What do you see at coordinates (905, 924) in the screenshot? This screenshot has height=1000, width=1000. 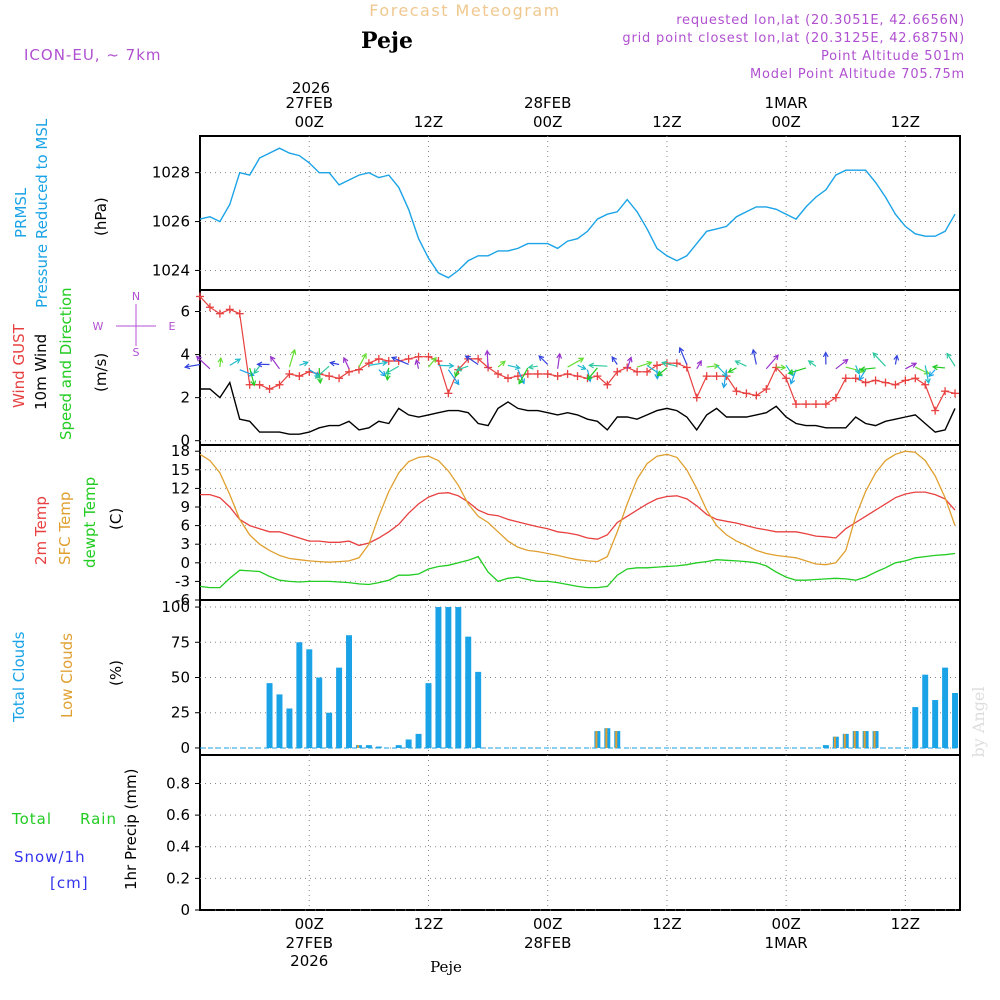 I see `bottom-hour-label: 12Z` at bounding box center [905, 924].